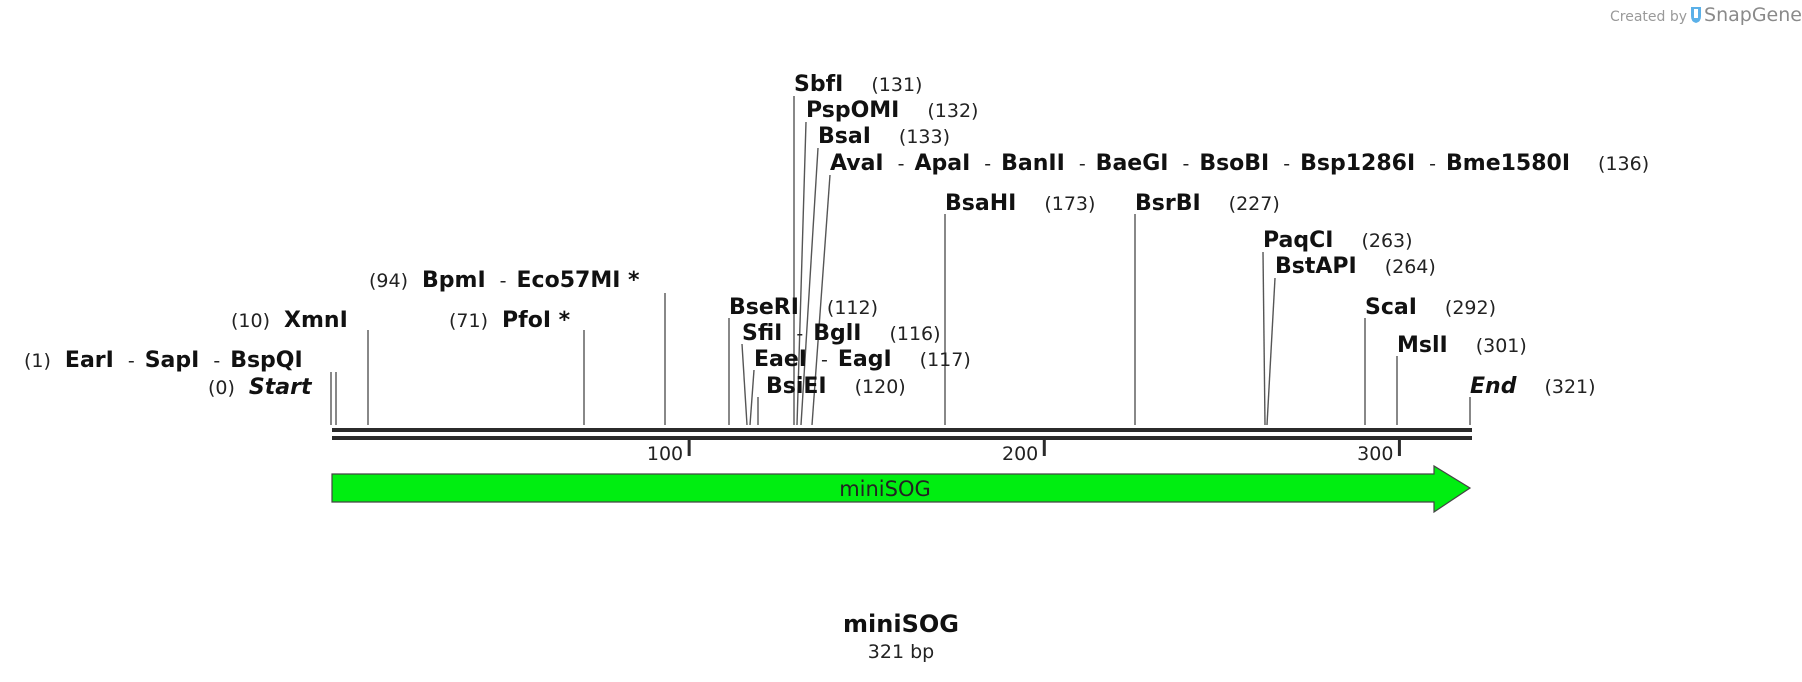  What do you see at coordinates (250, 321) in the screenshot?
I see `cut-site-position: (10)` at bounding box center [250, 321].